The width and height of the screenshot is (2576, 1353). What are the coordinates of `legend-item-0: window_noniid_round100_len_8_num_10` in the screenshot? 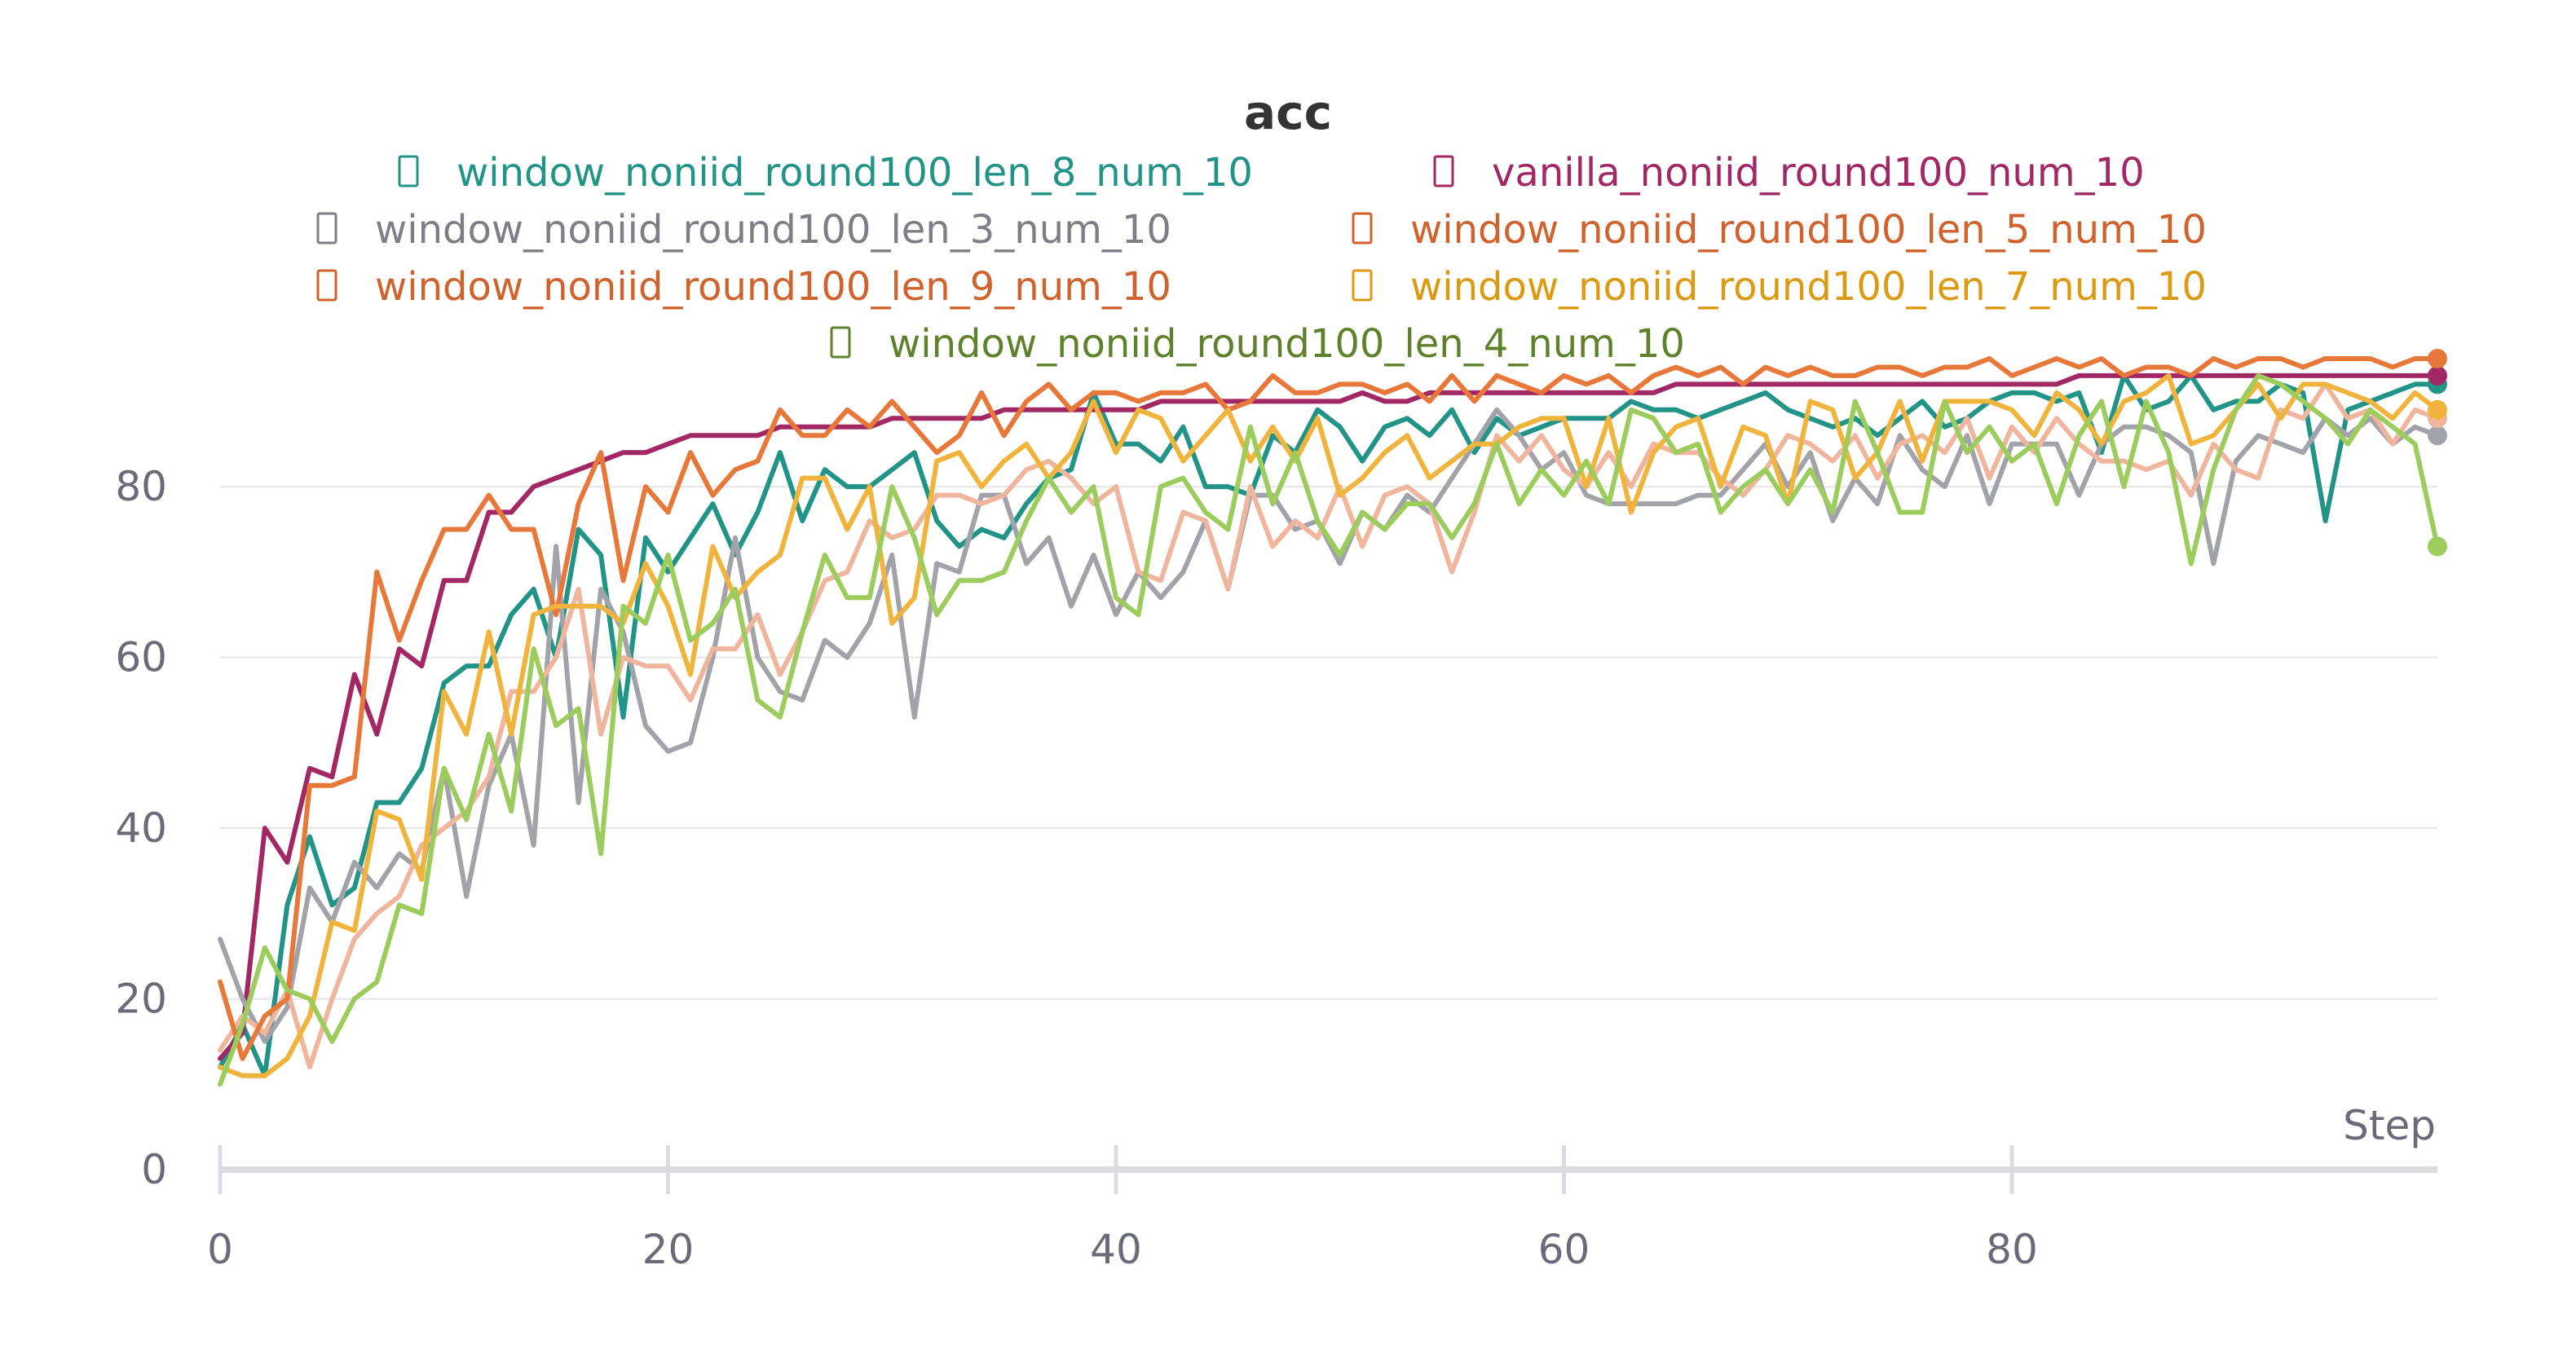 It's located at (825, 173).